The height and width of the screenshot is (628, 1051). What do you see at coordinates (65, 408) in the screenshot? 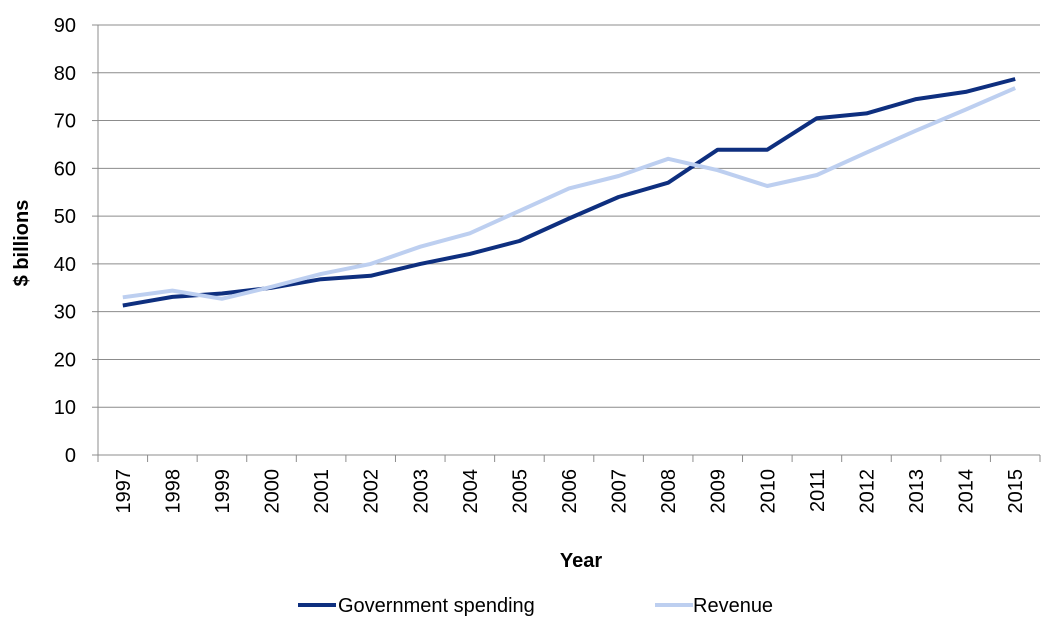
I see `y-tick-label: 10` at bounding box center [65, 408].